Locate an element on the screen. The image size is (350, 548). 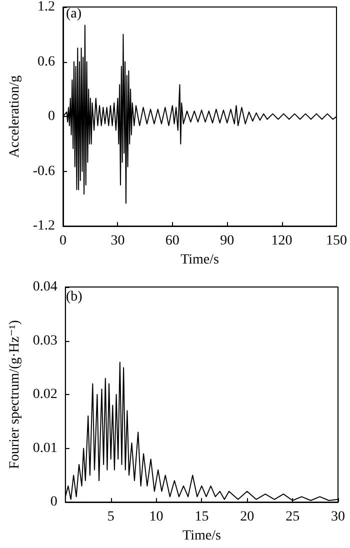
y-tick-label: 1.2 is located at coordinates (47, 7).